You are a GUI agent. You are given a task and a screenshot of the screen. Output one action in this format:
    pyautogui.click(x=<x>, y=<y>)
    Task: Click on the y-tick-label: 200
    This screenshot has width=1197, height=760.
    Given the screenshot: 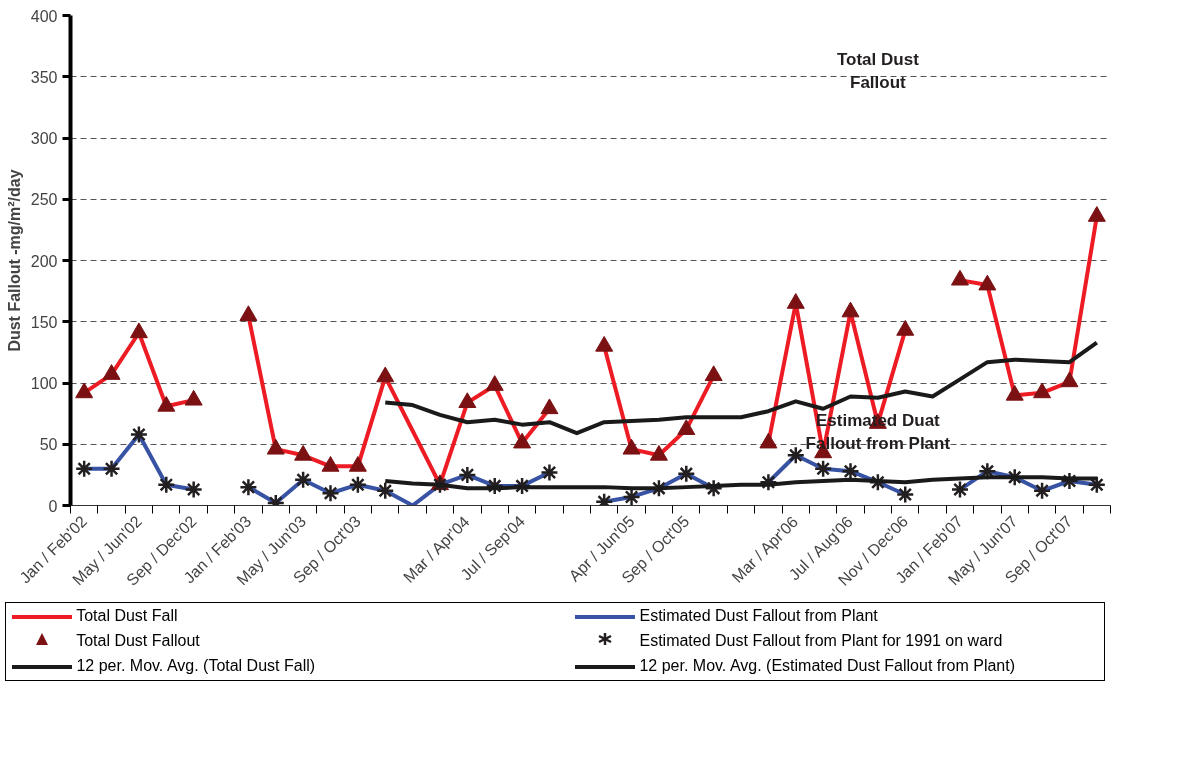 What is the action you would take?
    pyautogui.click(x=44, y=261)
    